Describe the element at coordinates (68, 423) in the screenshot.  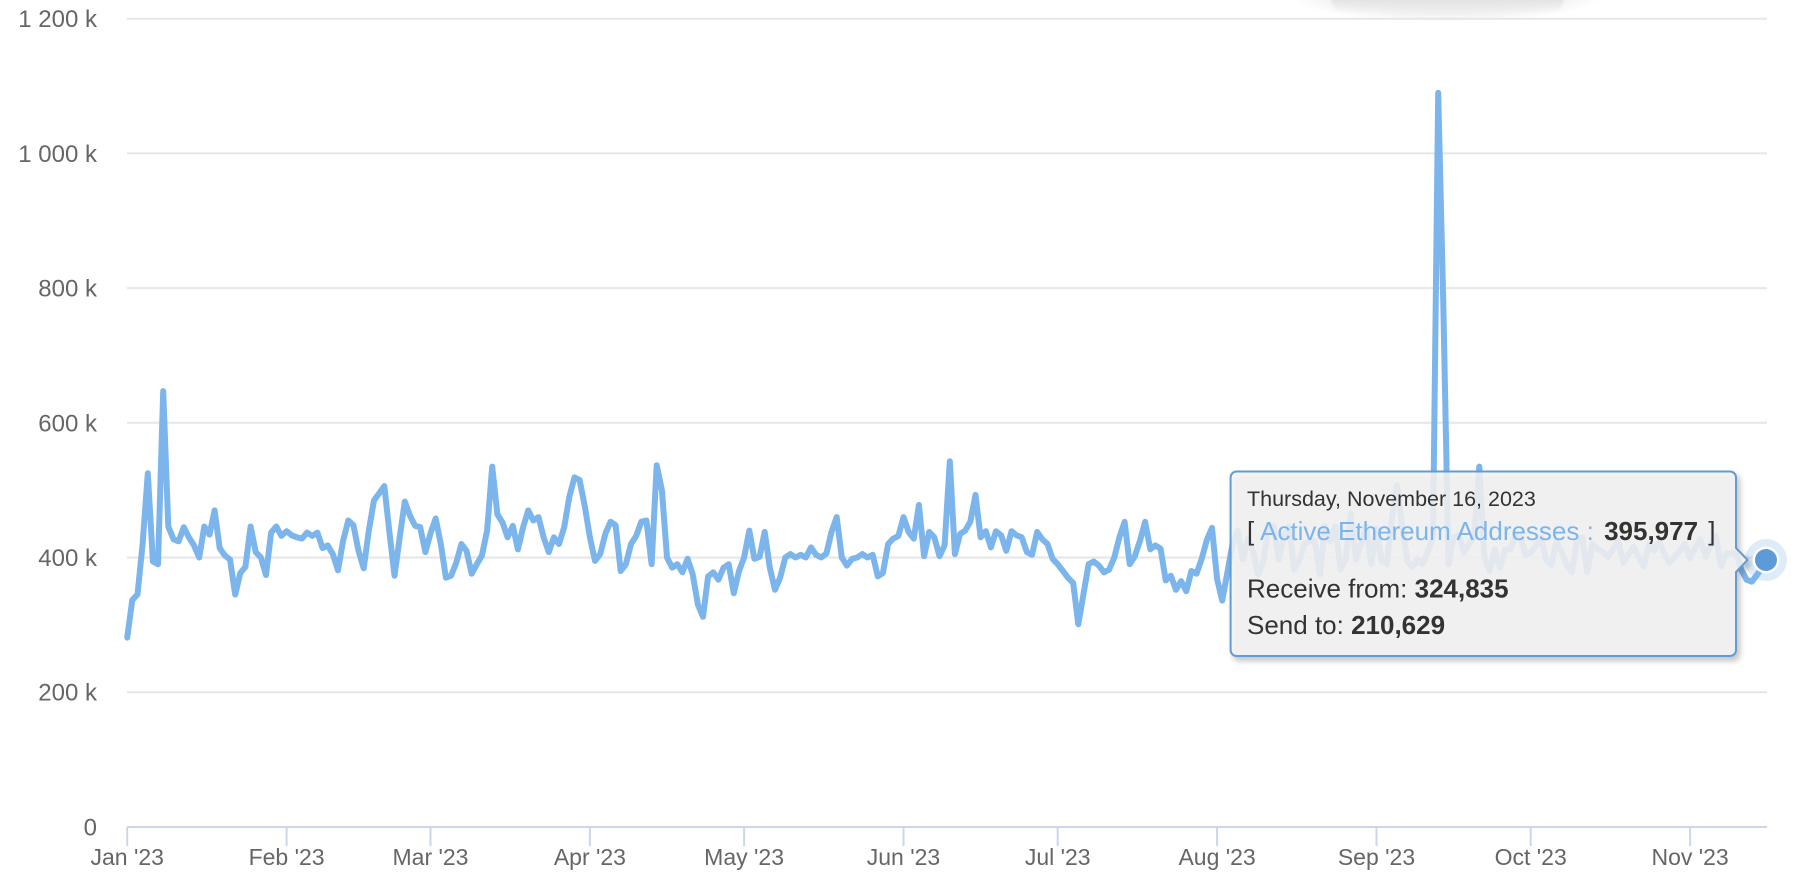
I see `svg-text: 600 k` at that location.